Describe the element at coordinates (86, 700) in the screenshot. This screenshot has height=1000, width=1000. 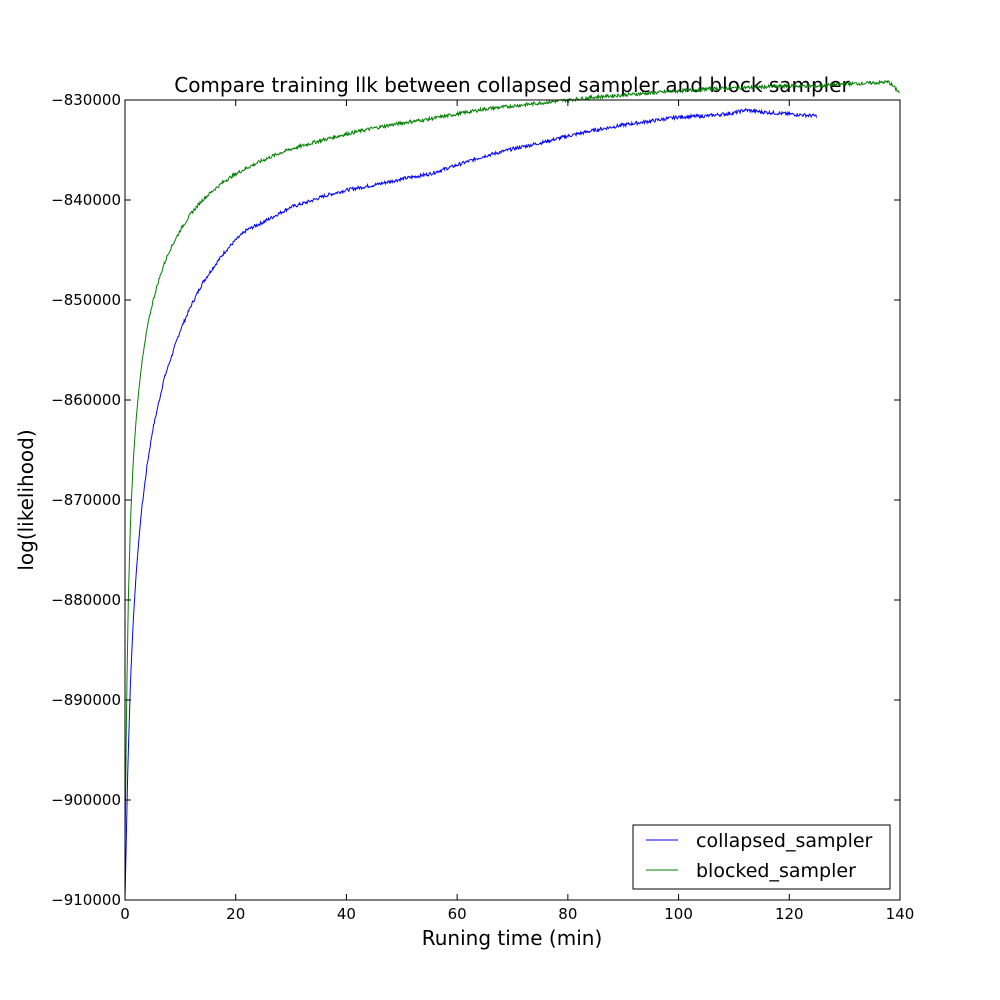
I see `y-tick-label: −890000` at that location.